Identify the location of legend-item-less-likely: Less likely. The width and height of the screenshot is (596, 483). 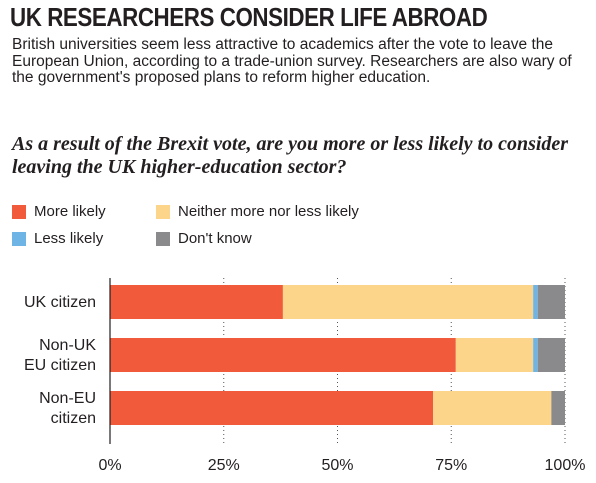
(57, 238).